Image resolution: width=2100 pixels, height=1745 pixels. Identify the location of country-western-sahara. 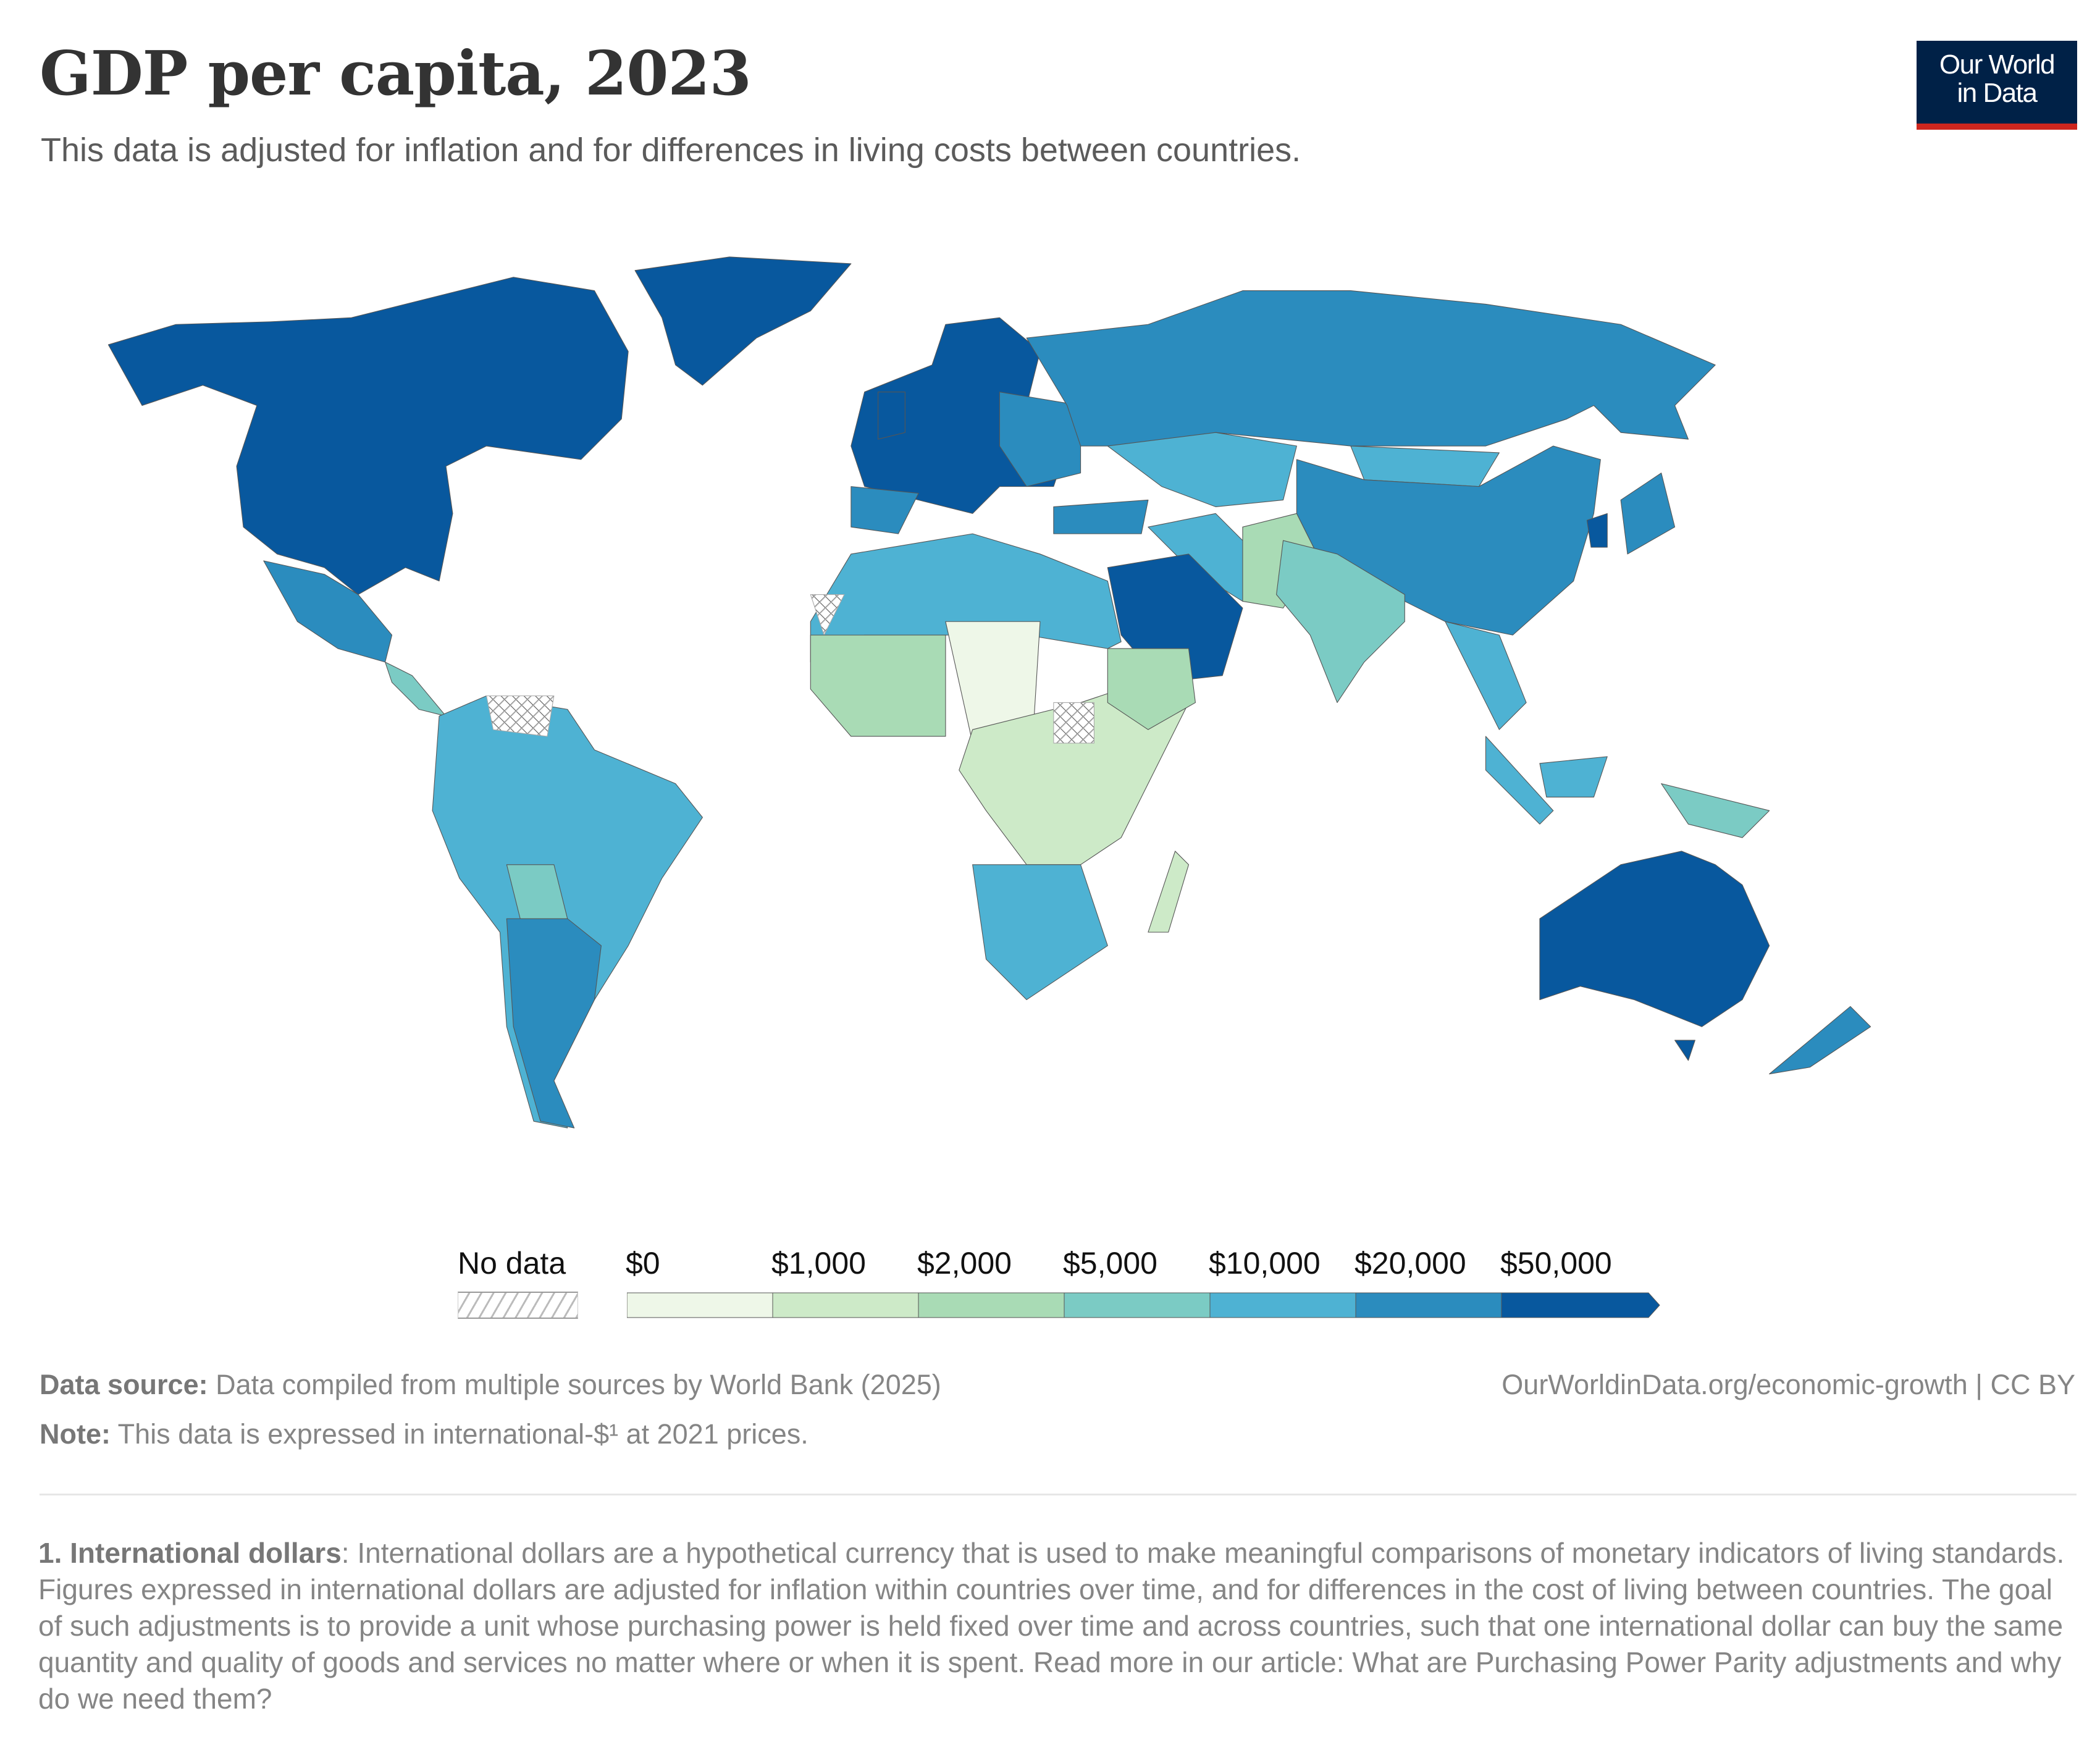
(828, 615).